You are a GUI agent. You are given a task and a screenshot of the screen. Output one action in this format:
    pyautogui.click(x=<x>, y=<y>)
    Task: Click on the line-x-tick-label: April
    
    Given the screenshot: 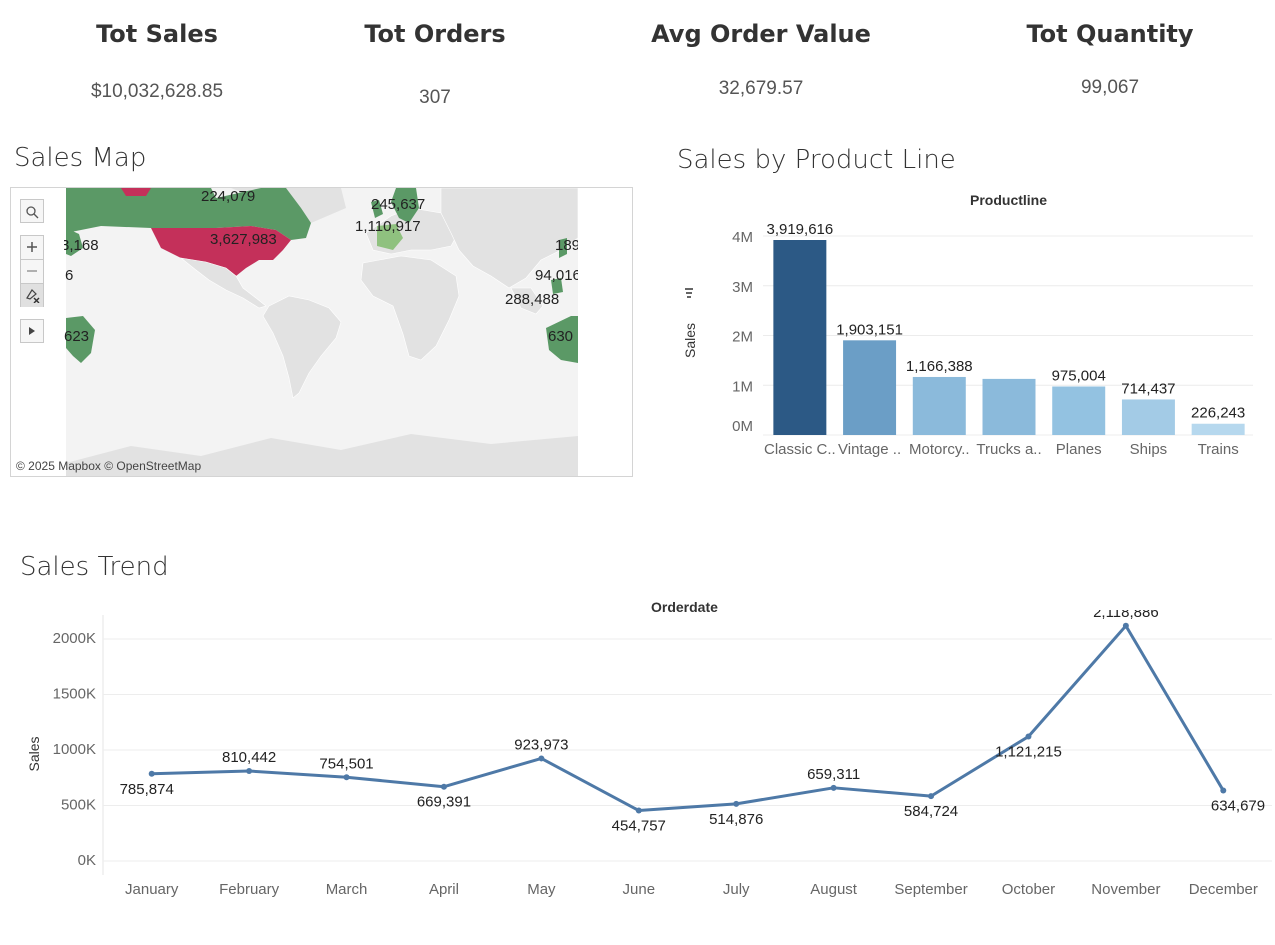 What is the action you would take?
    pyautogui.click(x=444, y=889)
    